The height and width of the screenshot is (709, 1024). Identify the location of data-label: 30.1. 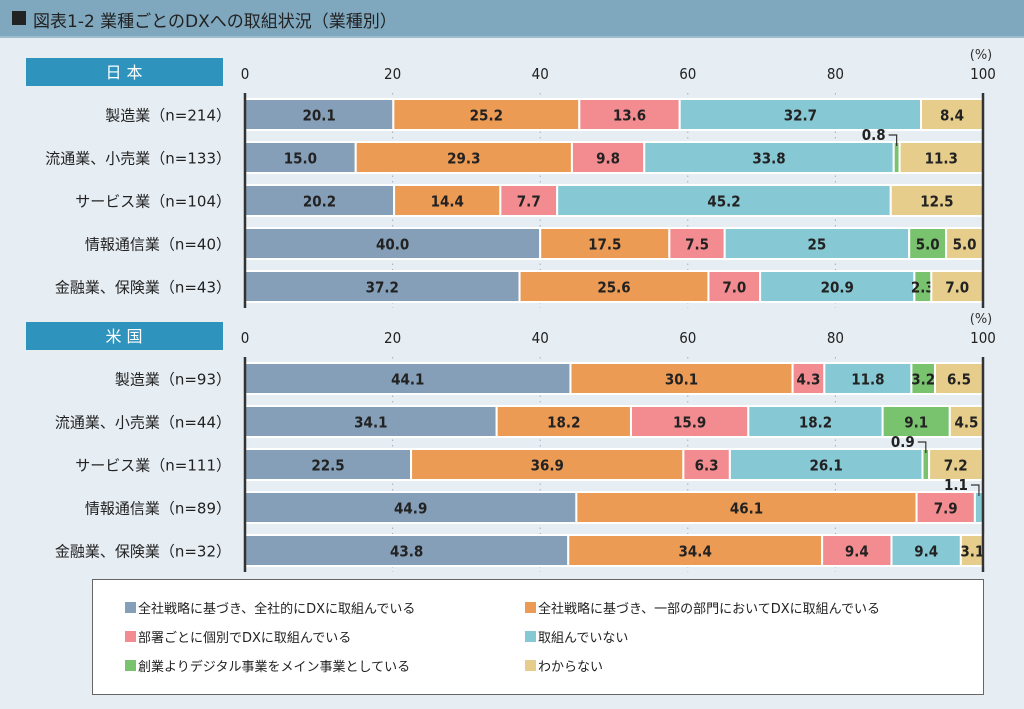
(681, 380).